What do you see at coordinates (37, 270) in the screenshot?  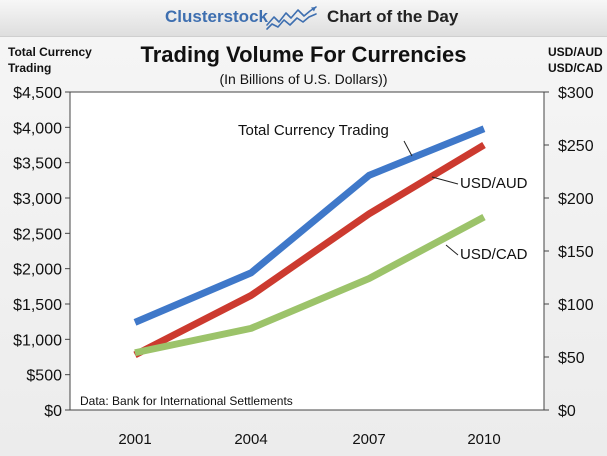 I see `left-tick-label: $2,000` at bounding box center [37, 270].